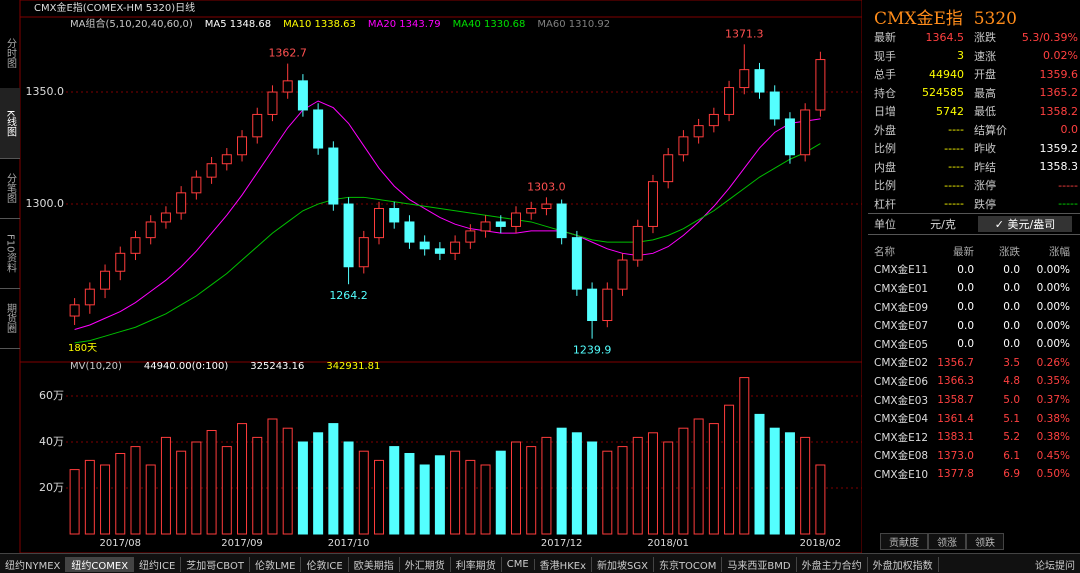 Image resolution: width=1080 pixels, height=573 pixels. What do you see at coordinates (10, 123) in the screenshot?
I see `sidebar-tab: K线图` at bounding box center [10, 123].